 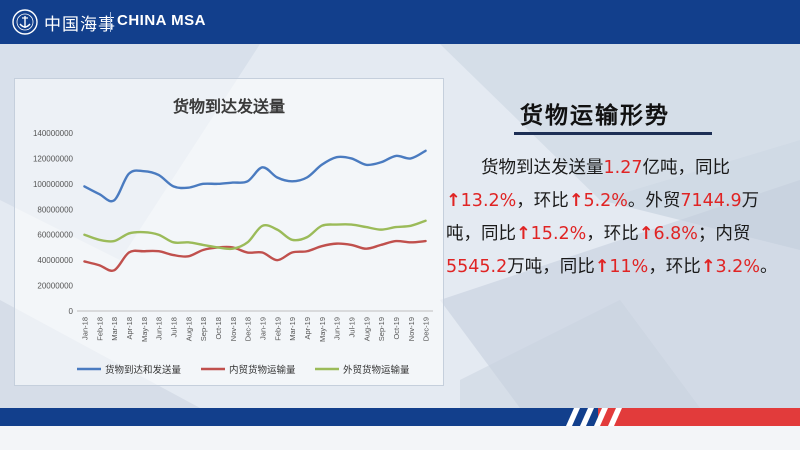 What do you see at coordinates (376, 370) in the screenshot?
I see `legend-label: 外贸货物运输量` at bounding box center [376, 370].